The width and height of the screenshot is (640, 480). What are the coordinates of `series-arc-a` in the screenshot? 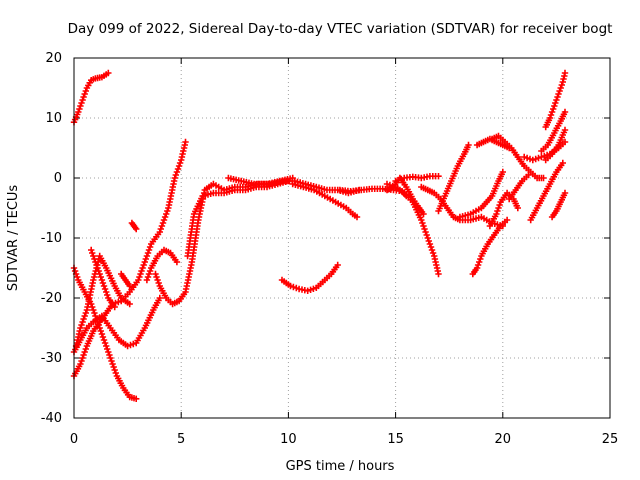 It's located at (91, 97).